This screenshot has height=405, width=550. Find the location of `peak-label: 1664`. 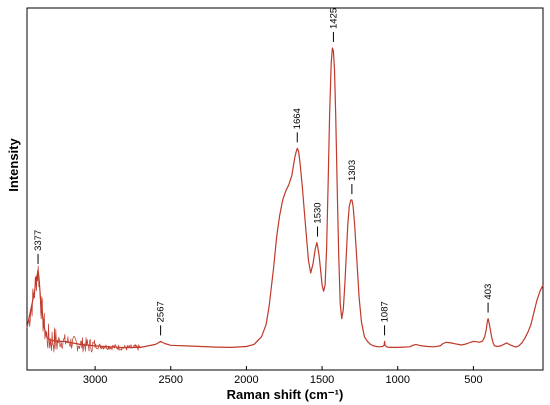

peak-label: 1664 is located at coordinates (297, 118).